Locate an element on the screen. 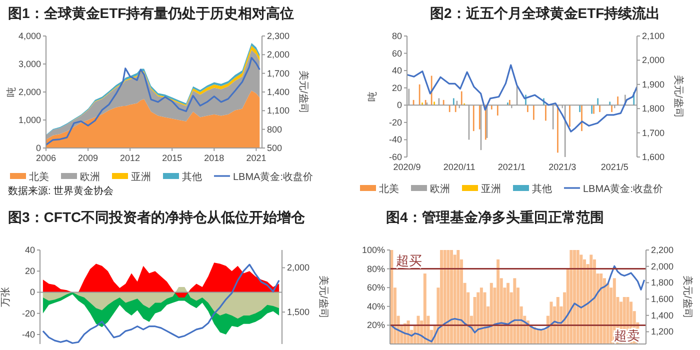  chart-title: 图4：管理基金净多头重回正常范围 is located at coordinates (495, 217).